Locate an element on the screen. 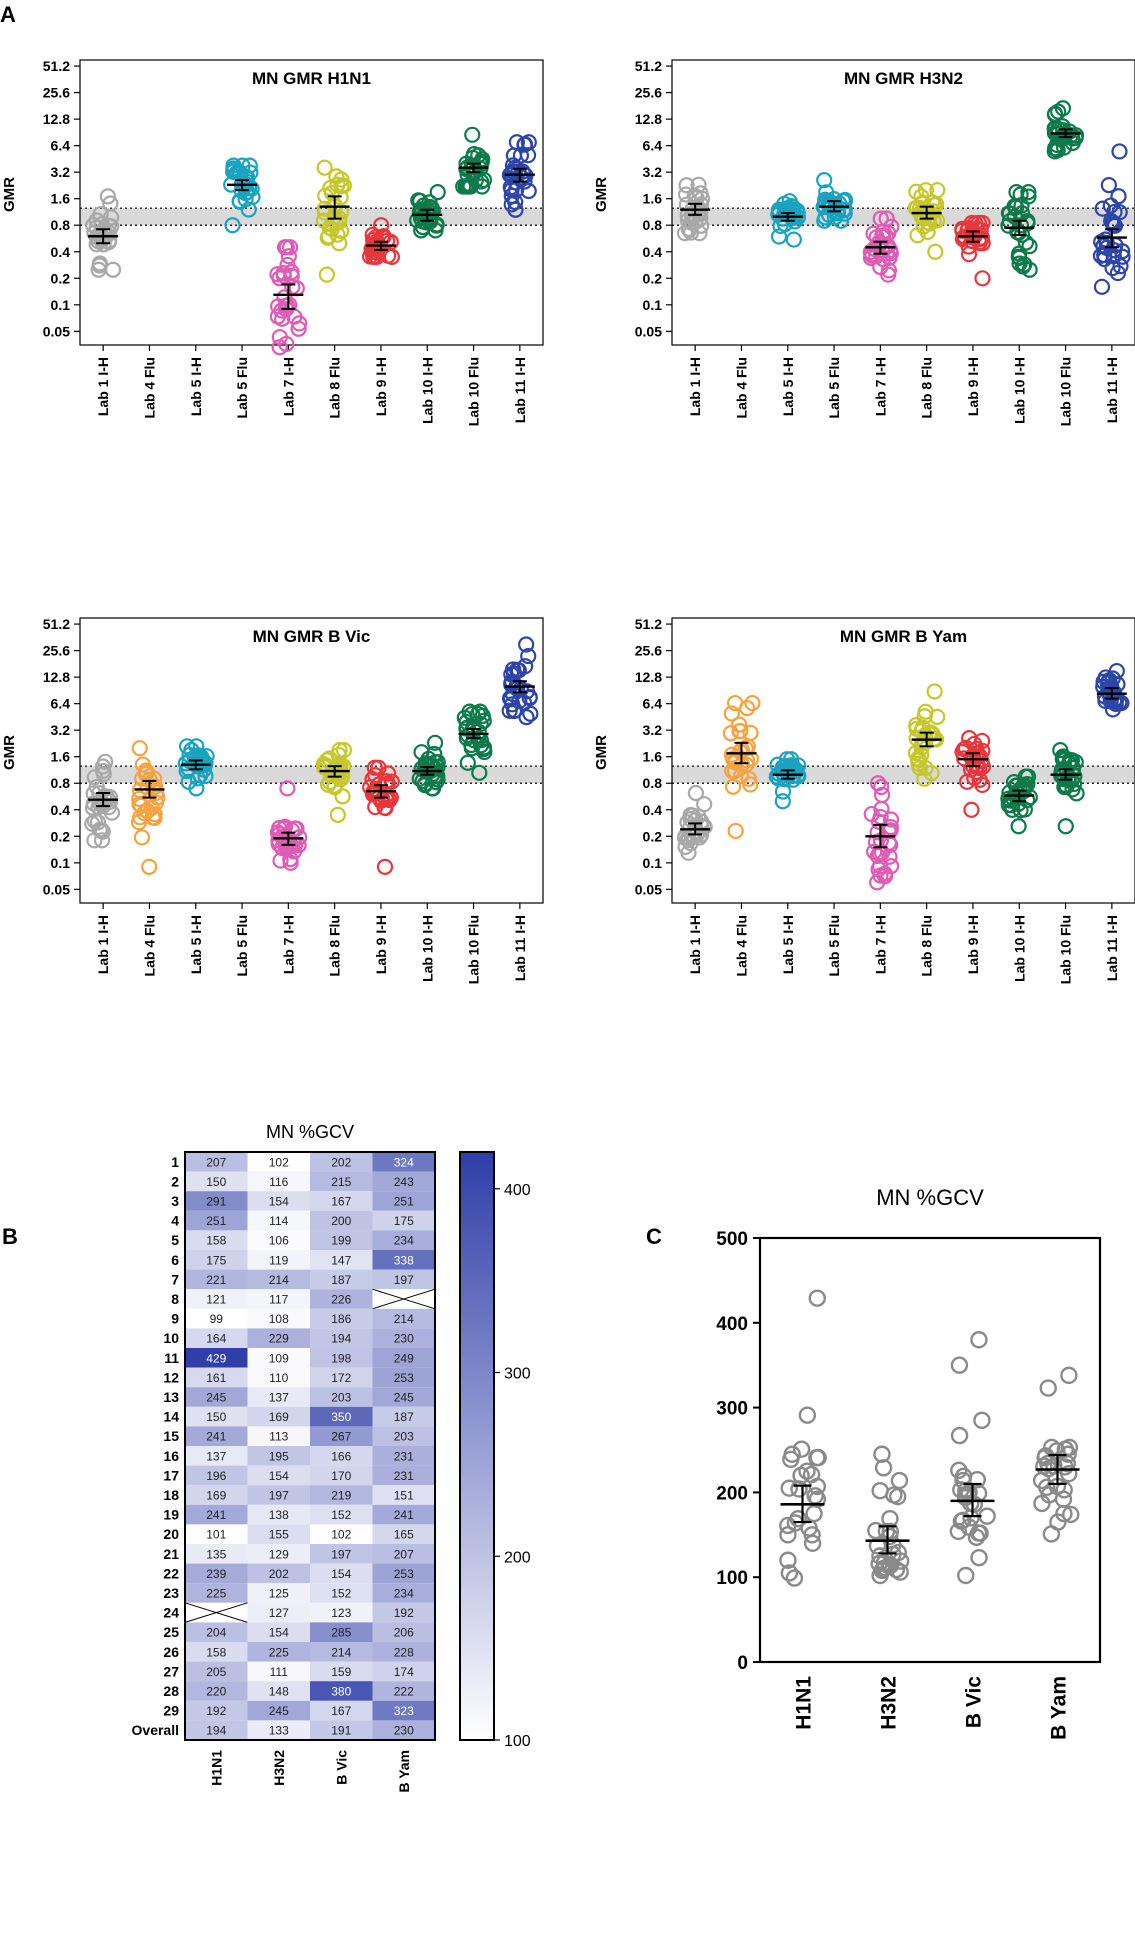 The width and height of the screenshot is (1135, 1933). heatmap-cell-value: 114 is located at coordinates (278, 1221).